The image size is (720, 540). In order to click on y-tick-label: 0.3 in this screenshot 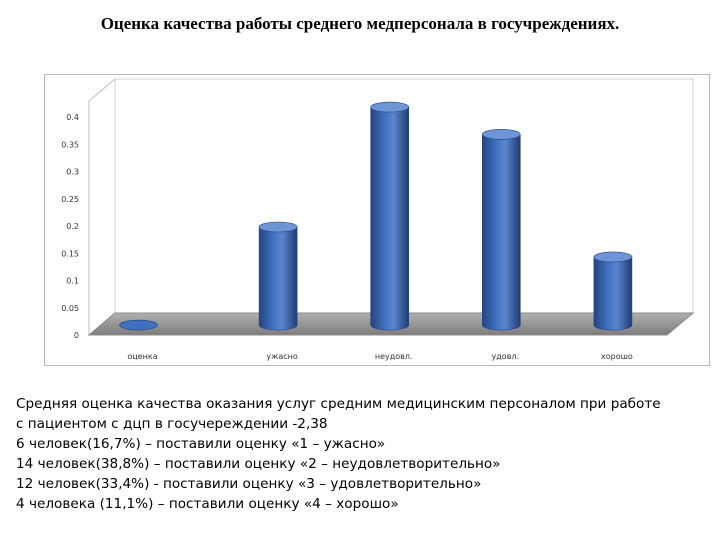, I will do `click(72, 172)`.